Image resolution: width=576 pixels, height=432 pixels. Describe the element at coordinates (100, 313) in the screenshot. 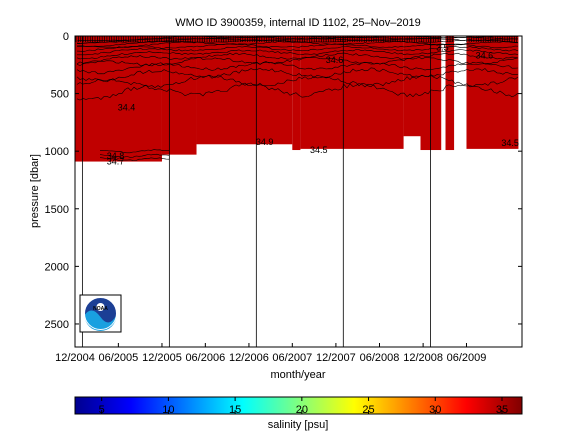

I see `noaa-logo: NOAA` at that location.